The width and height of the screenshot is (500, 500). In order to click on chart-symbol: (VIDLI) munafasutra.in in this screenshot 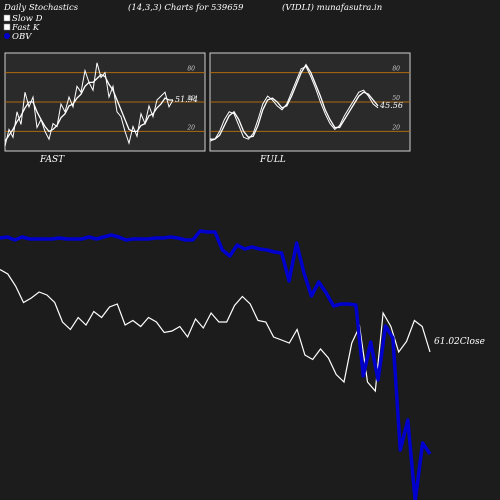, I will do `click(332, 7)`.